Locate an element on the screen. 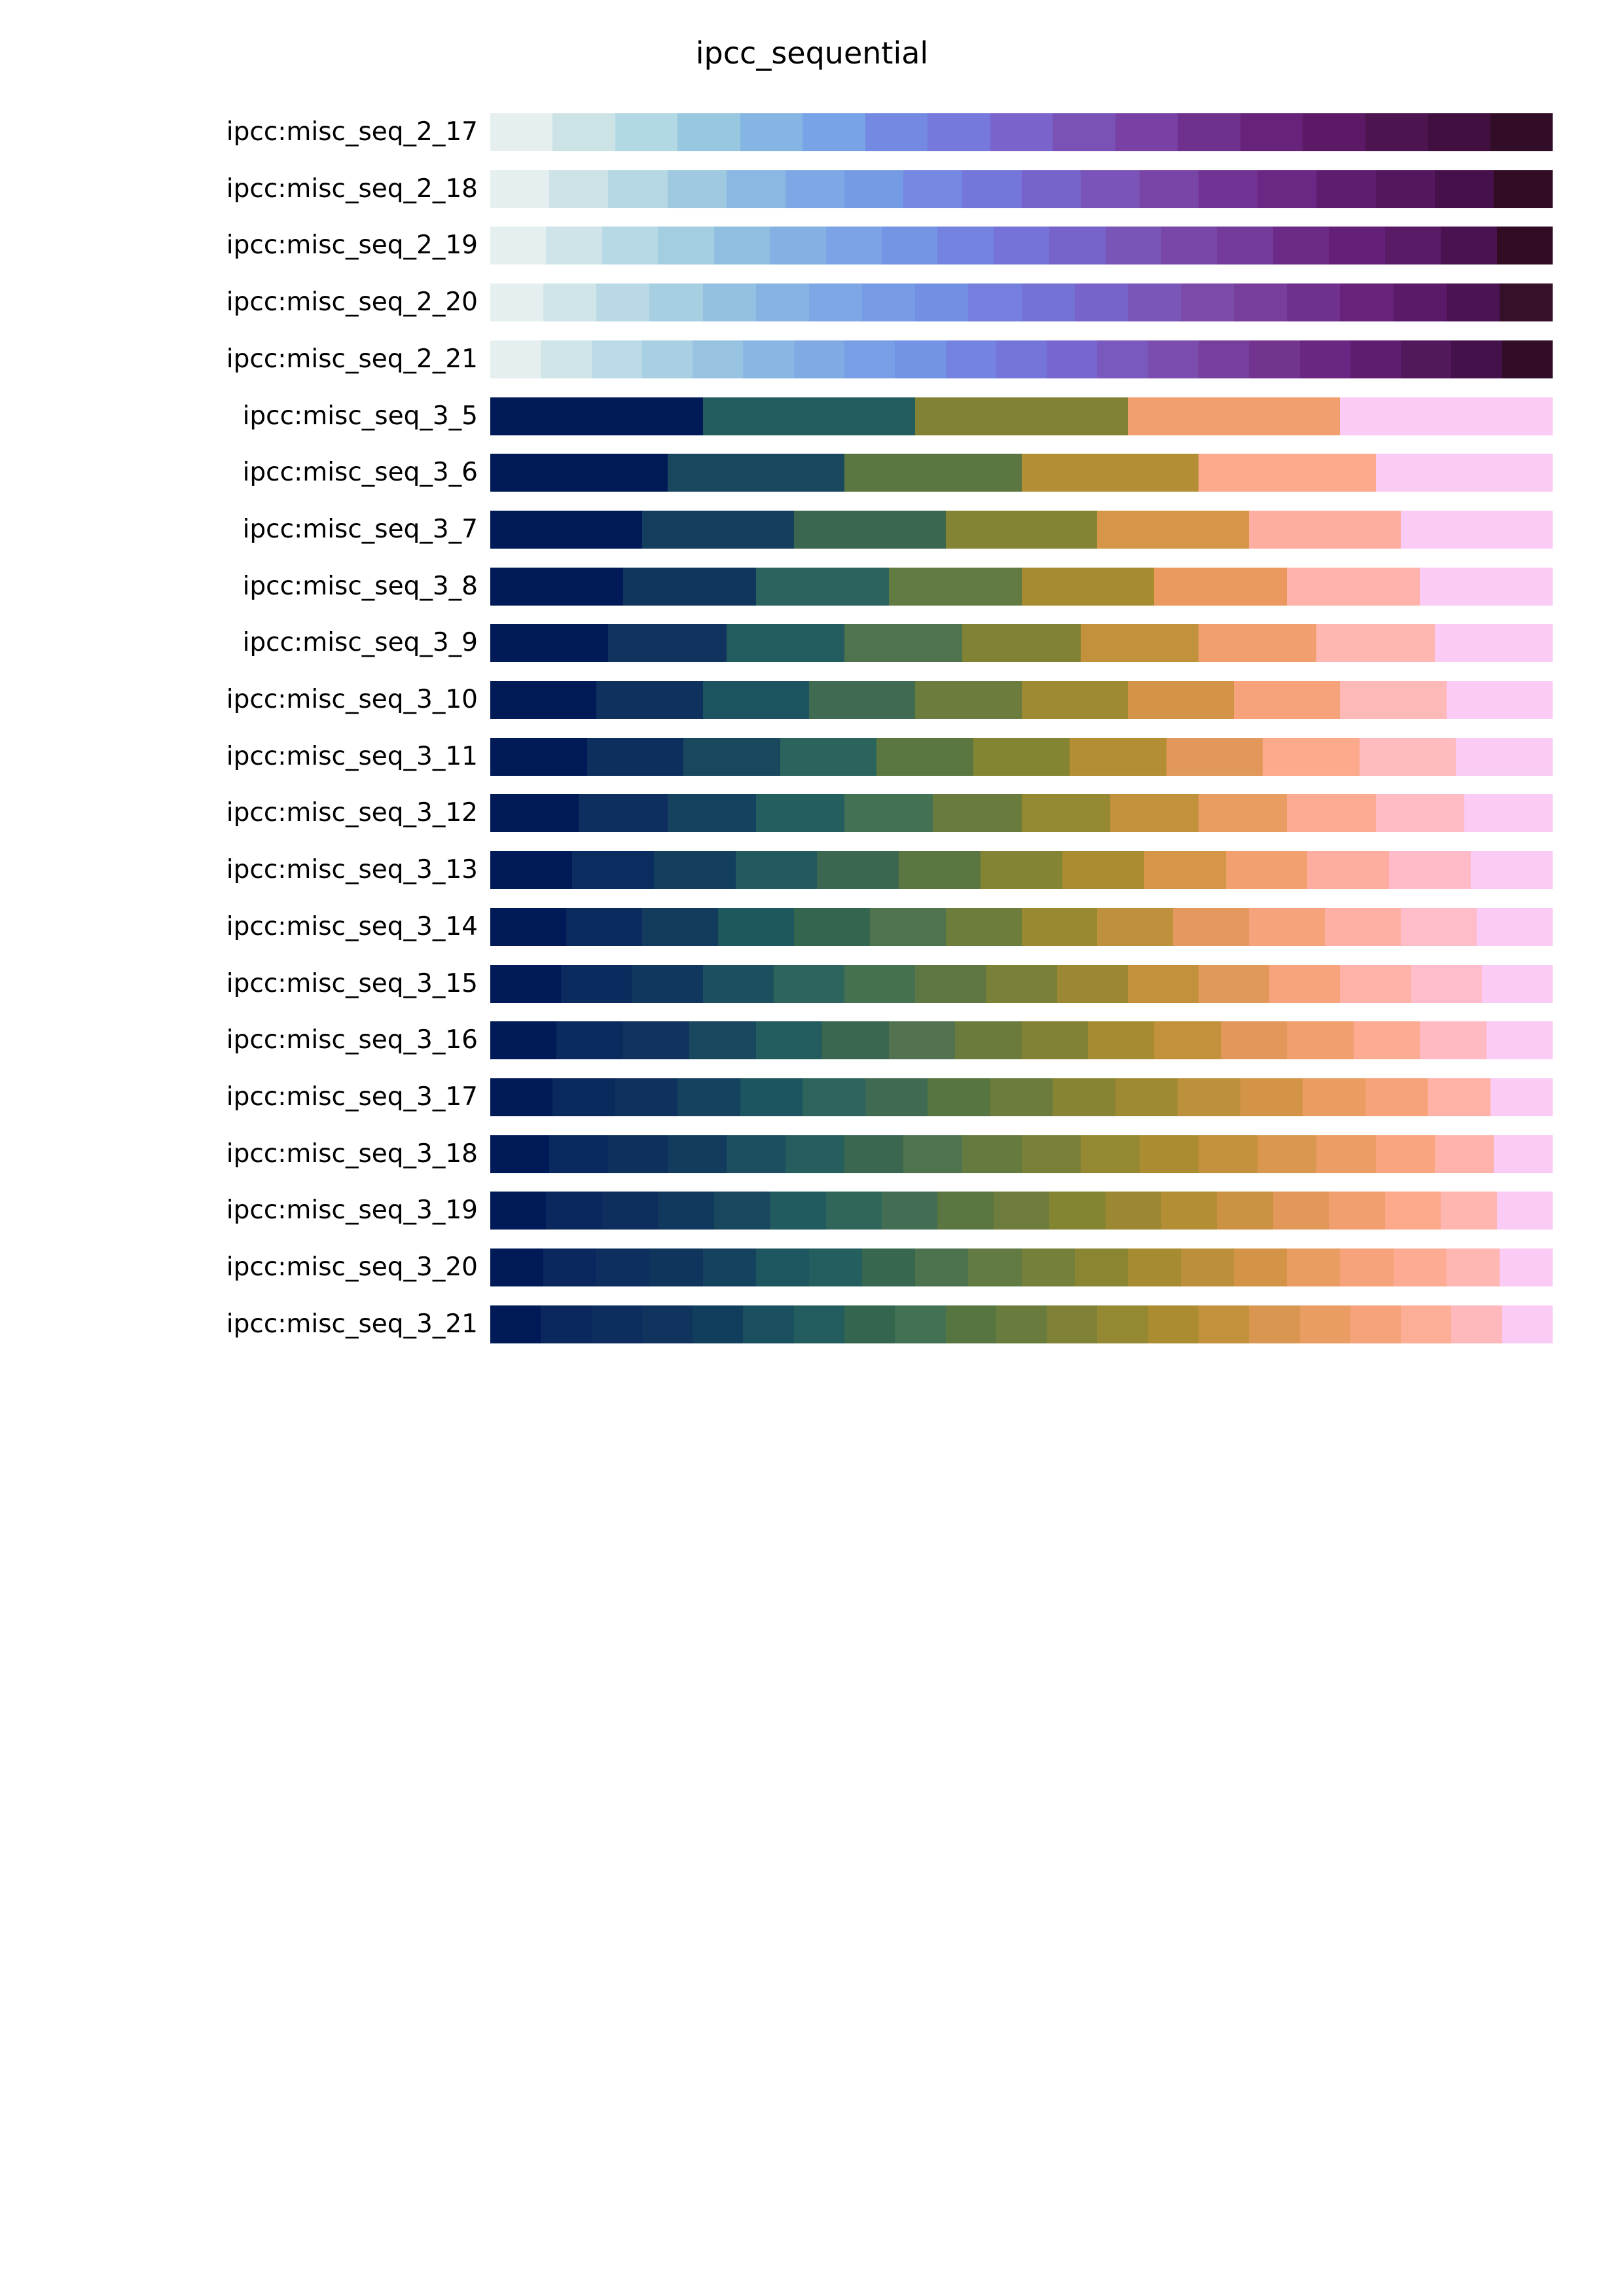 Image resolution: width=1624 pixels, height=2296 pixels. palette-label: ipcc:misc_seq_2_19 is located at coordinates (352, 245).